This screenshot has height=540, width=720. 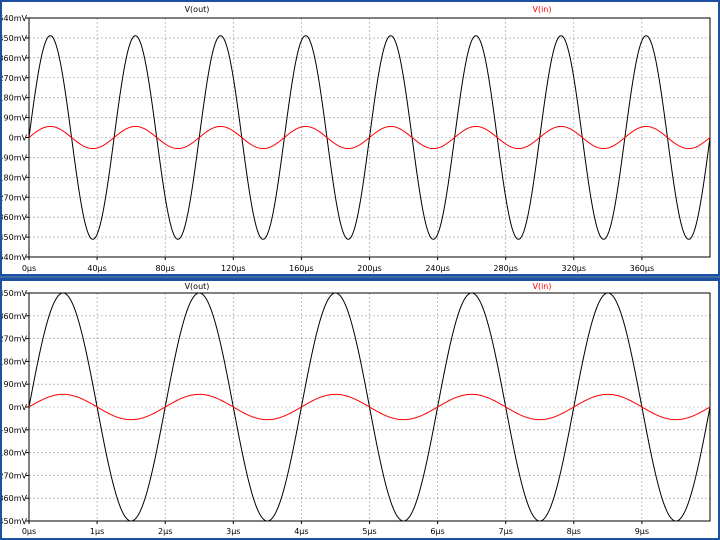 What do you see at coordinates (233, 268) in the screenshot?
I see `x-tick-label: 120µs` at bounding box center [233, 268].